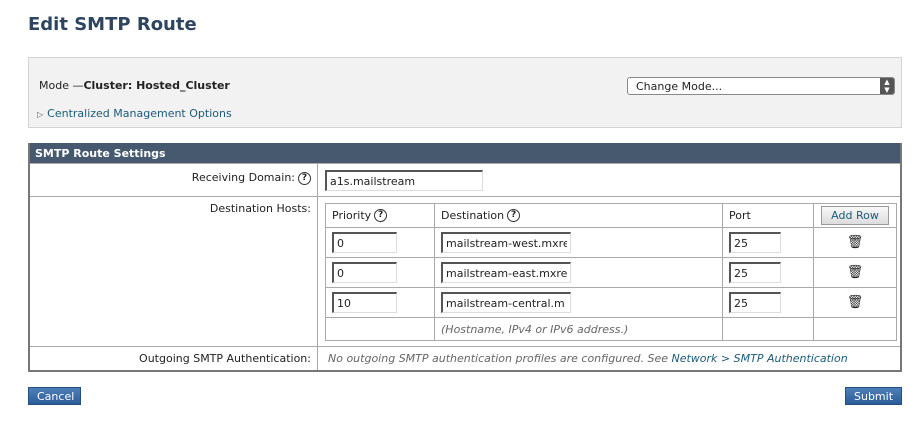 Image resolution: width=923 pixels, height=421 pixels. Describe the element at coordinates (759, 358) in the screenshot. I see `smtp-authentication-link: Network > SMTP Authentication` at that location.